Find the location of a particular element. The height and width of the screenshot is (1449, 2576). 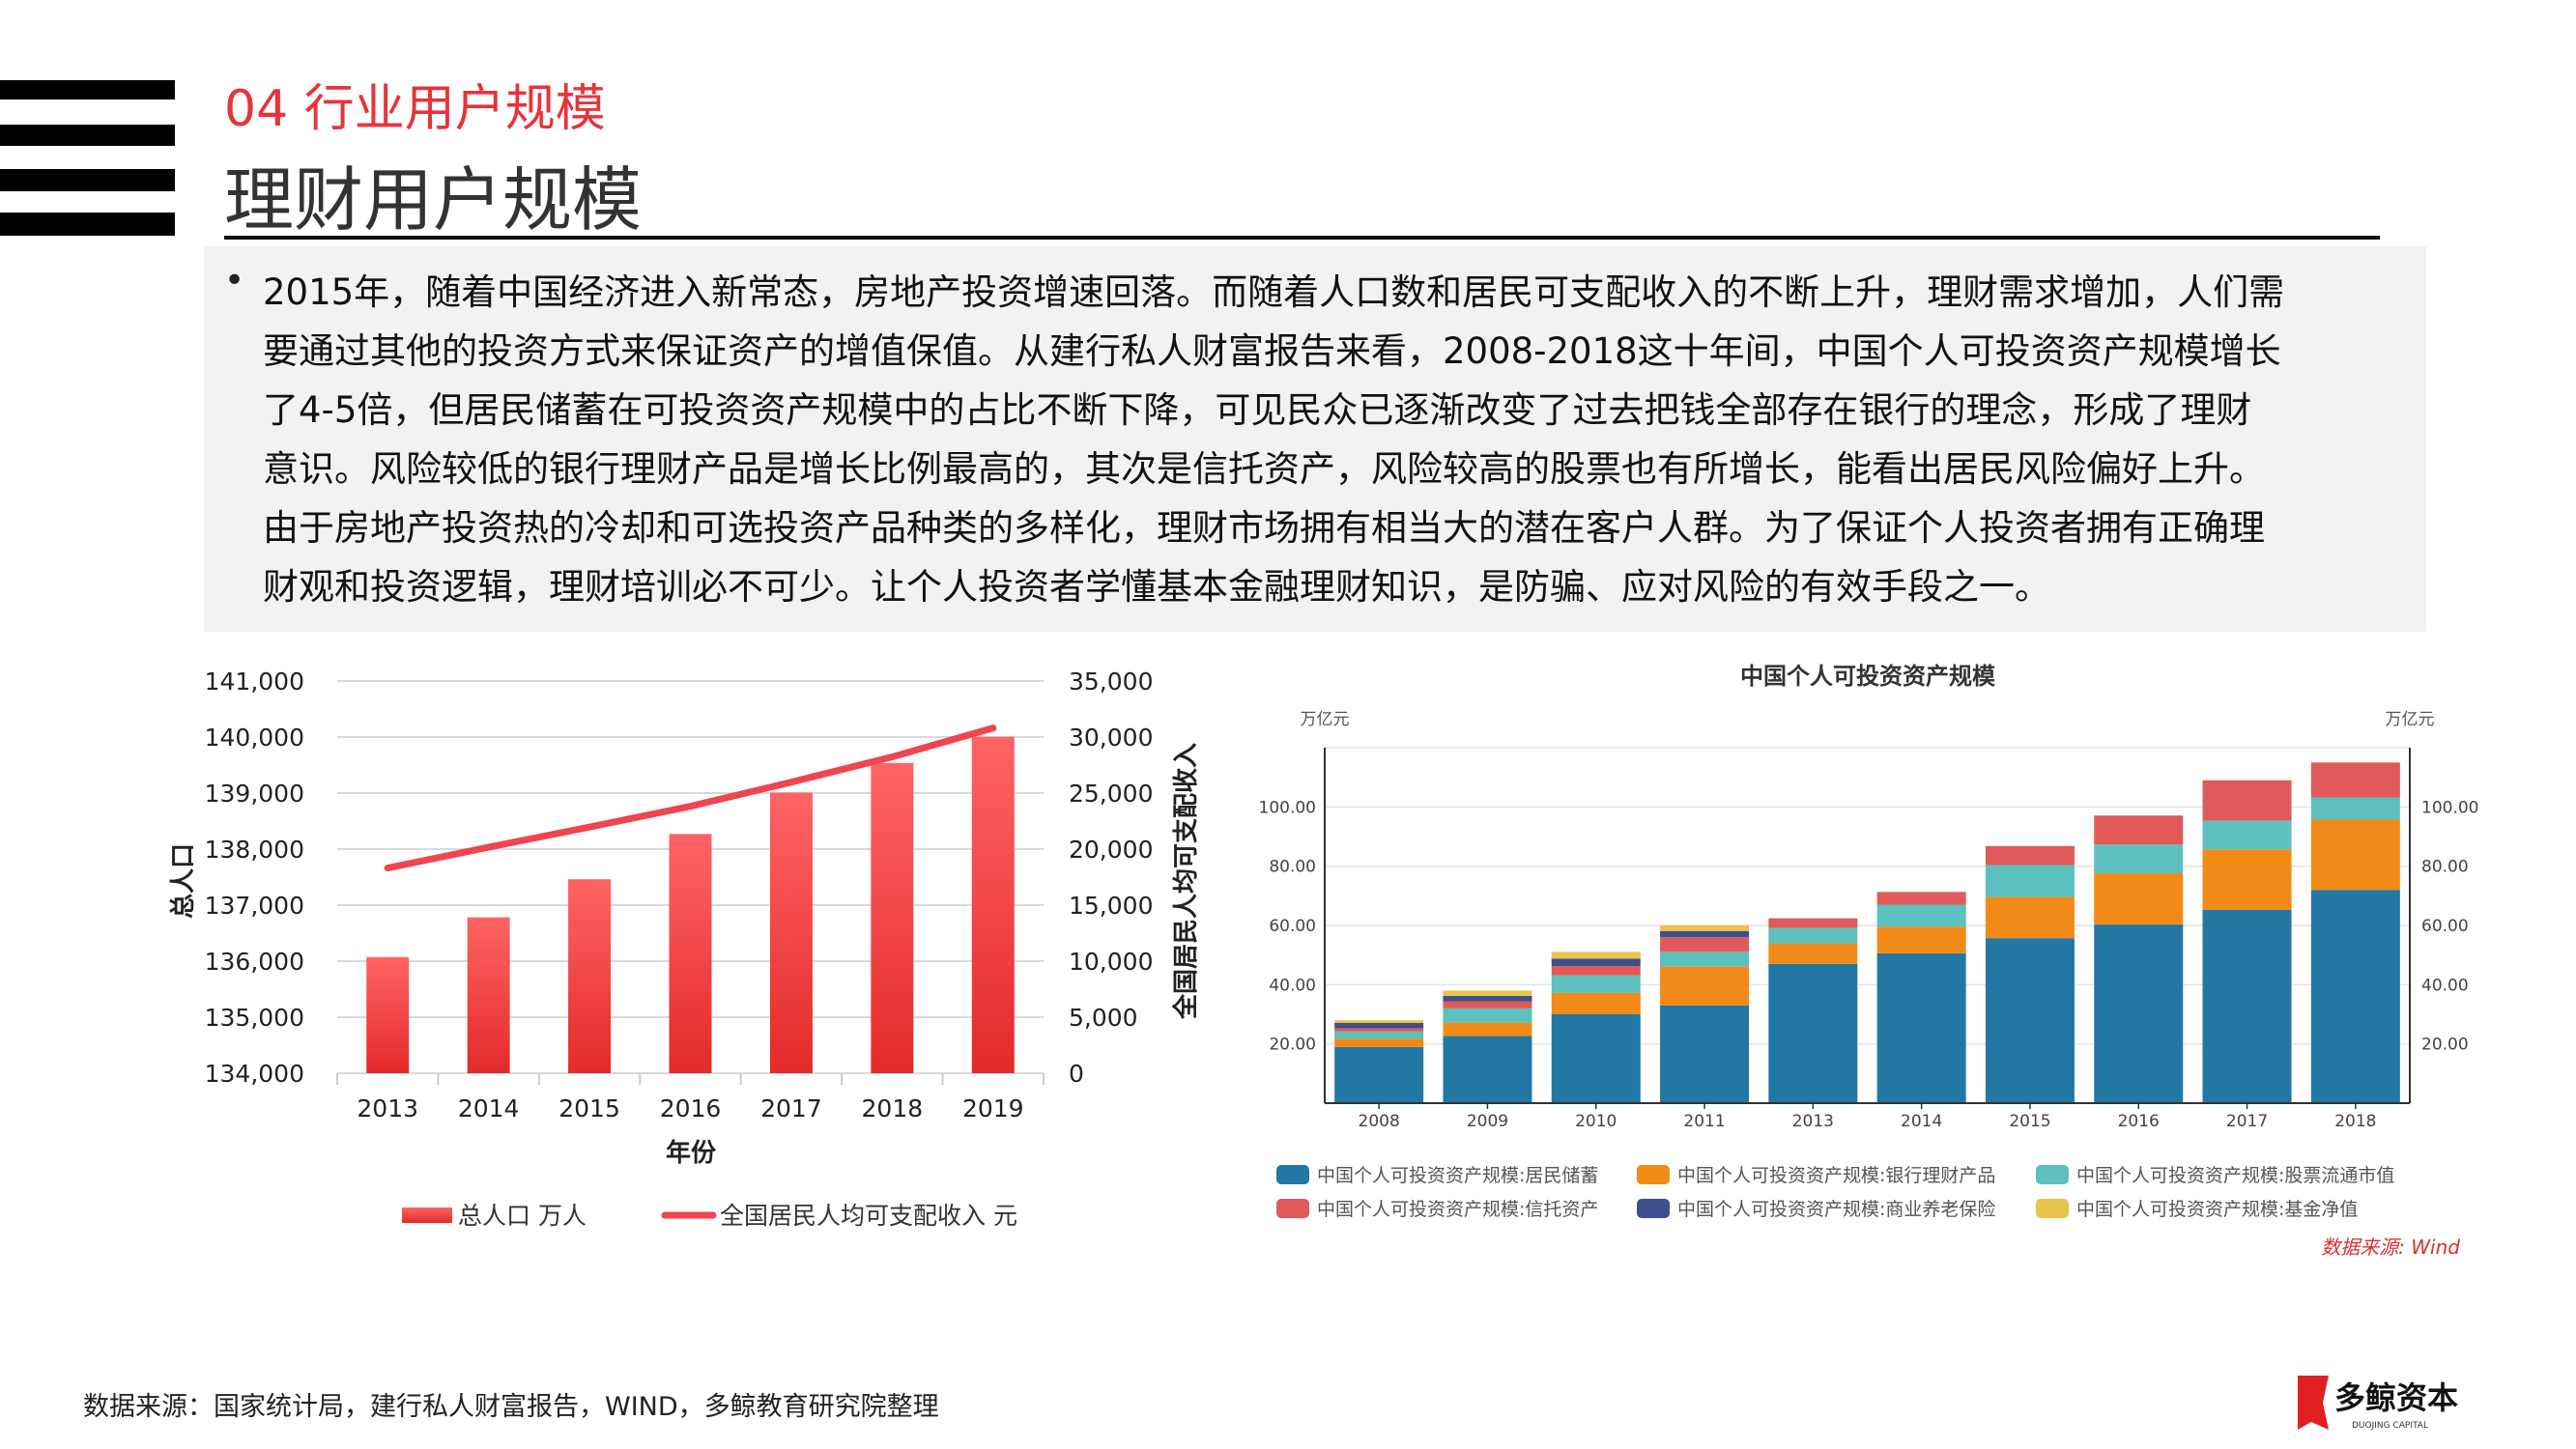

company-logo: 多鲸资本 DUOJING CAPITAL is located at coordinates (2378, 1403).